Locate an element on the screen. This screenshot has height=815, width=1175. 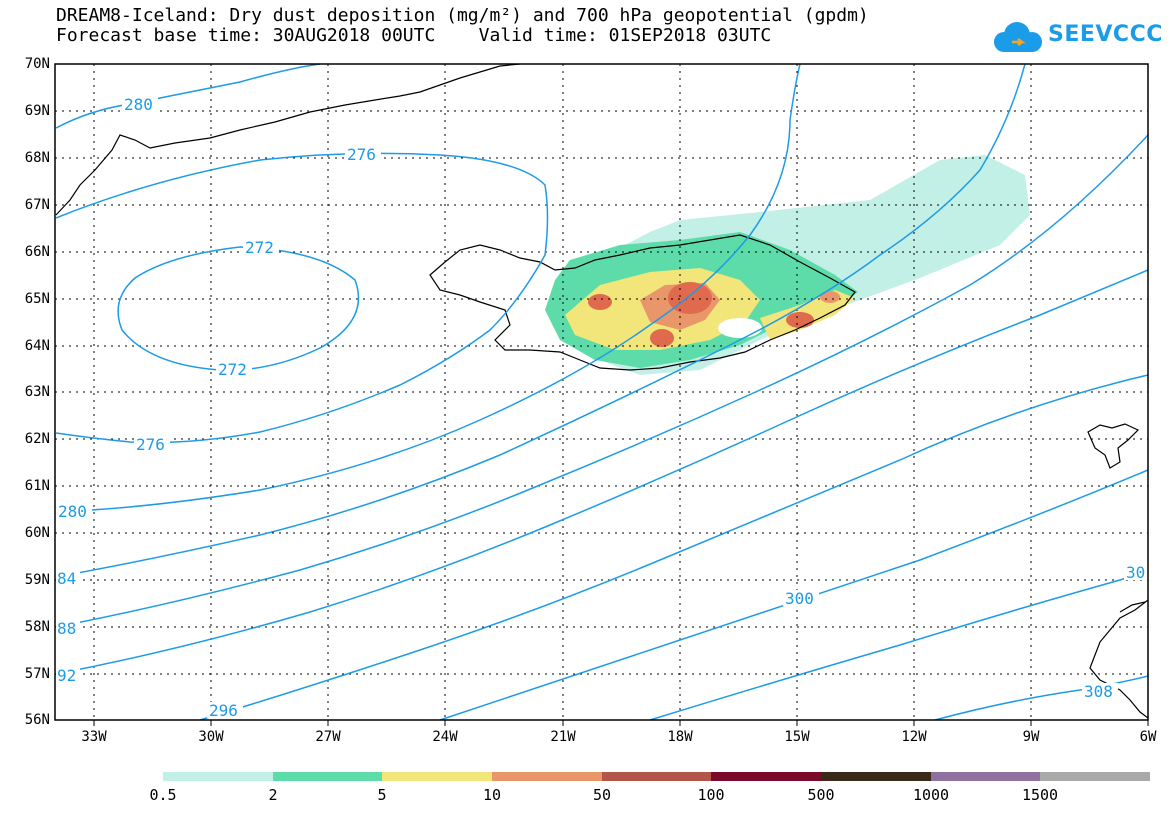
contour-label: 84 is located at coordinates (66, 578).